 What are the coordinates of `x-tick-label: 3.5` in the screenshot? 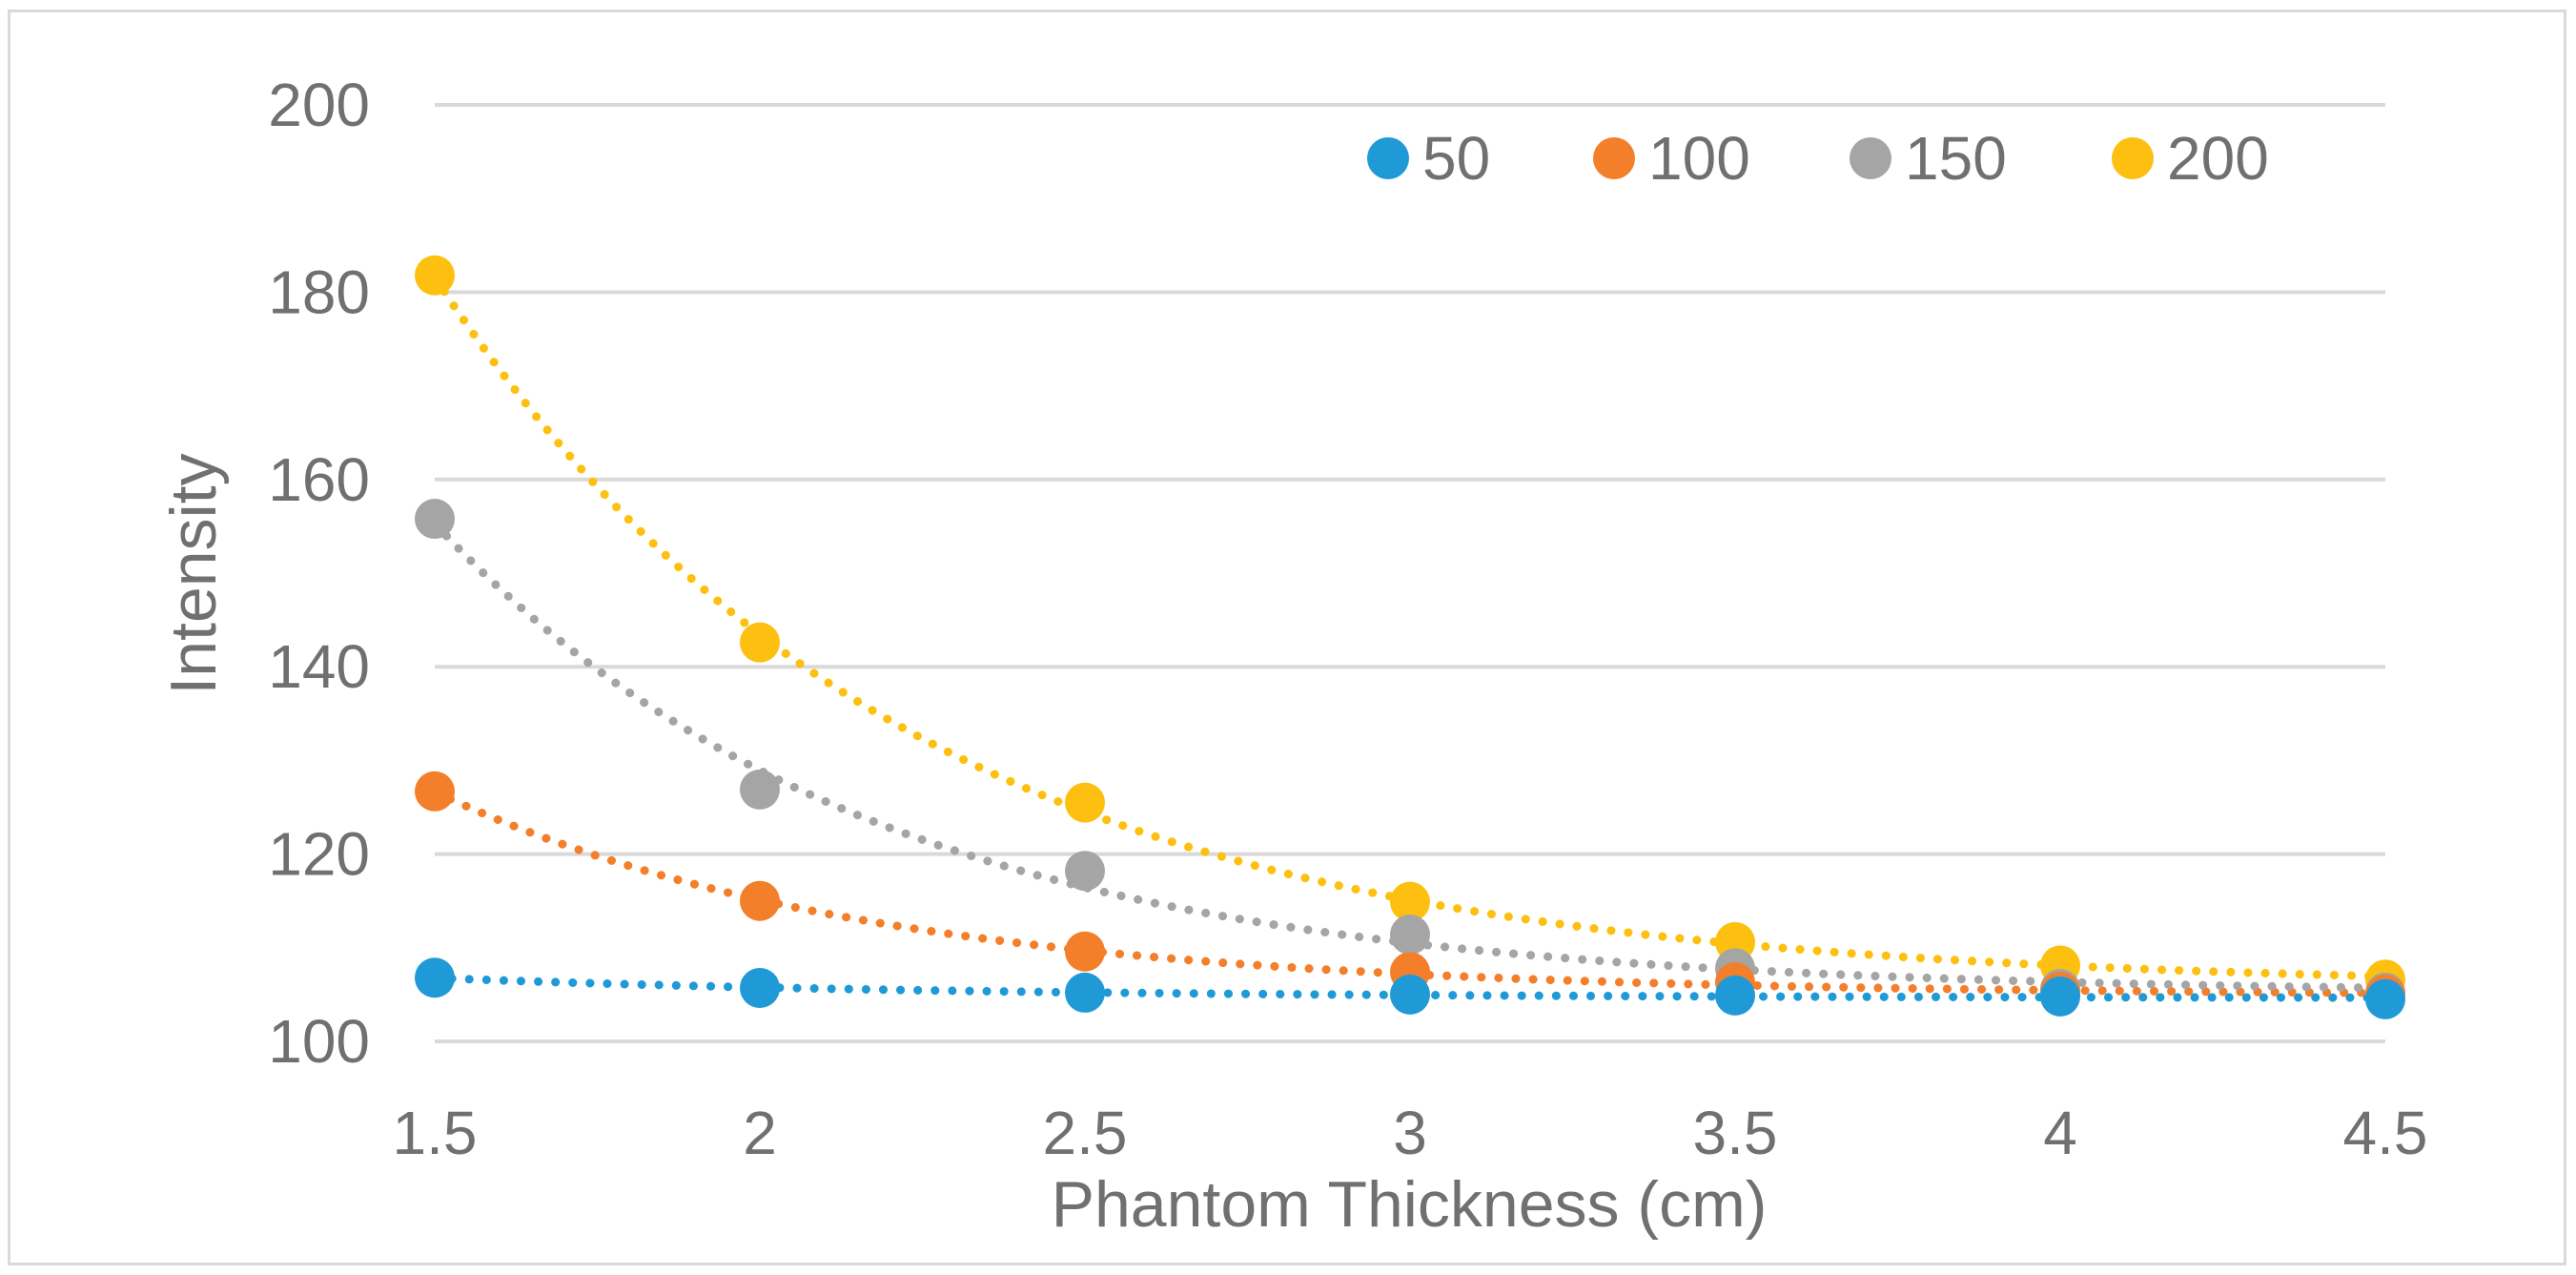 It's located at (1736, 1133).